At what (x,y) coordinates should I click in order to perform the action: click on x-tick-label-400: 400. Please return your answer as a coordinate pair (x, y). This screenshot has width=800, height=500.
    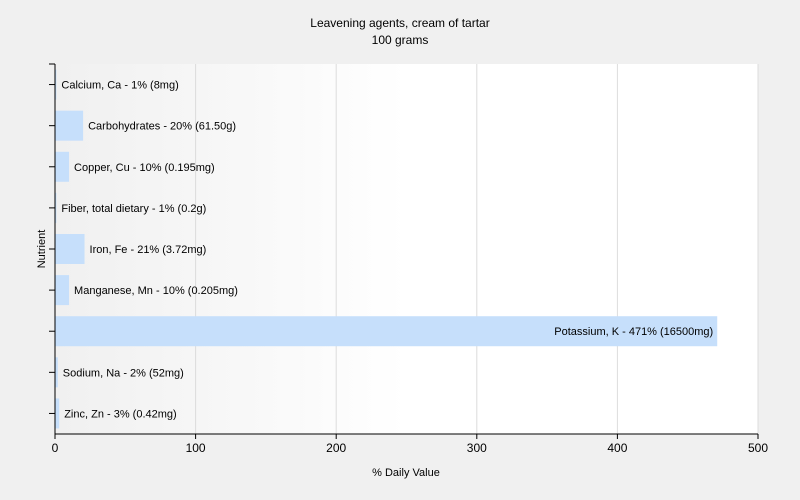
    Looking at the image, I should click on (617, 448).